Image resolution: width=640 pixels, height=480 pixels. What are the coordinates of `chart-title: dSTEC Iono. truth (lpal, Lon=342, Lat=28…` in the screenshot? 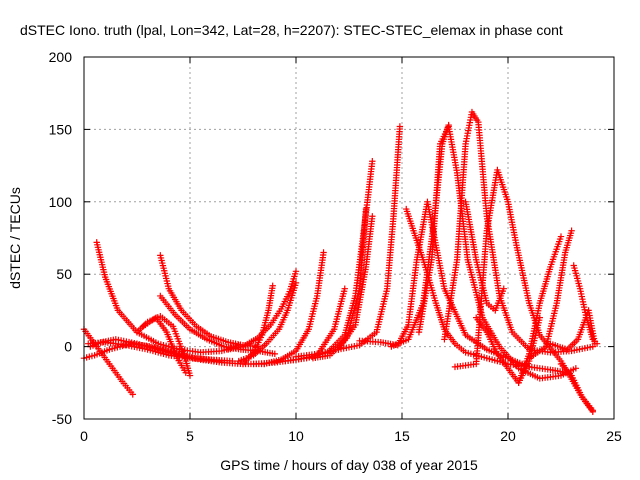 It's located at (291, 30).